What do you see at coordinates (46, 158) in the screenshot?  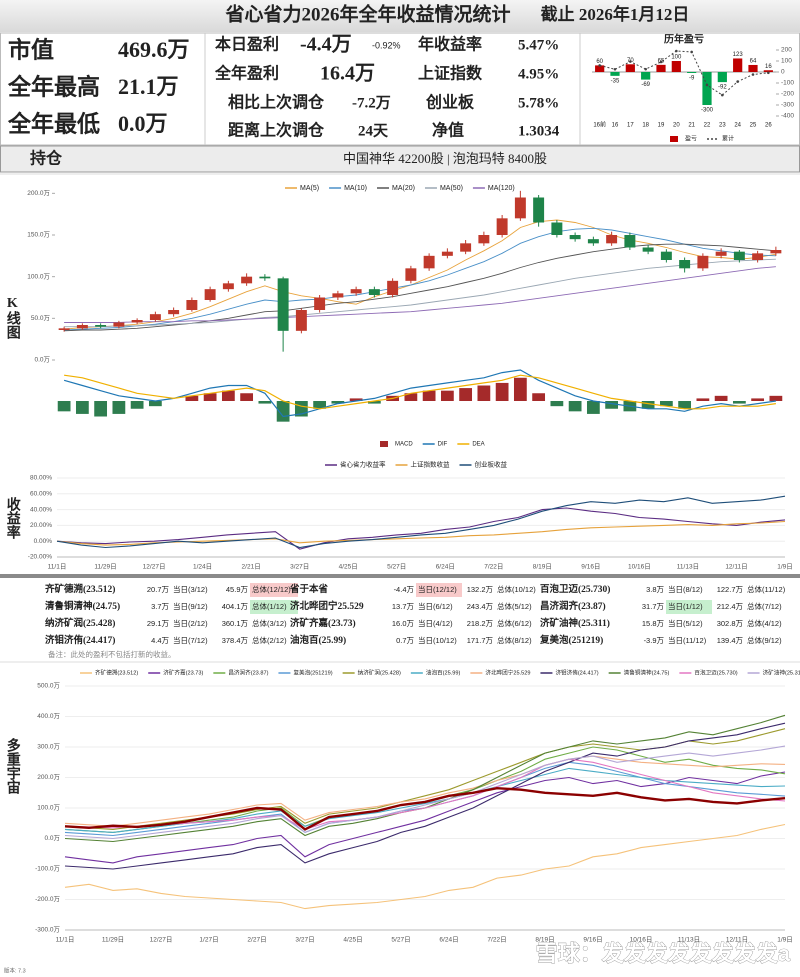 I see `positions-label: 持仓` at bounding box center [46, 158].